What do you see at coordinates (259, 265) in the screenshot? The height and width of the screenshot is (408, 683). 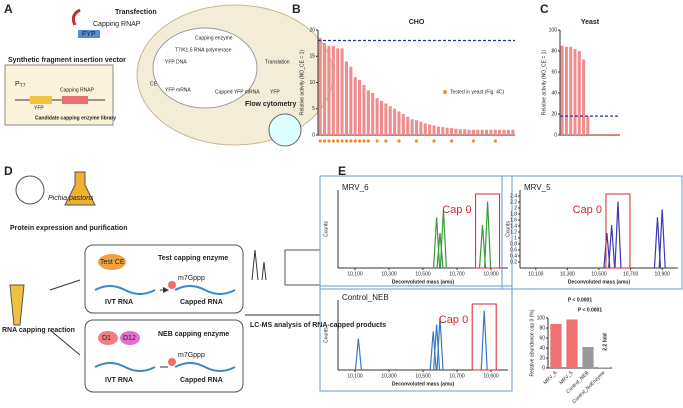 I see `mini-spectrum` at bounding box center [259, 265].